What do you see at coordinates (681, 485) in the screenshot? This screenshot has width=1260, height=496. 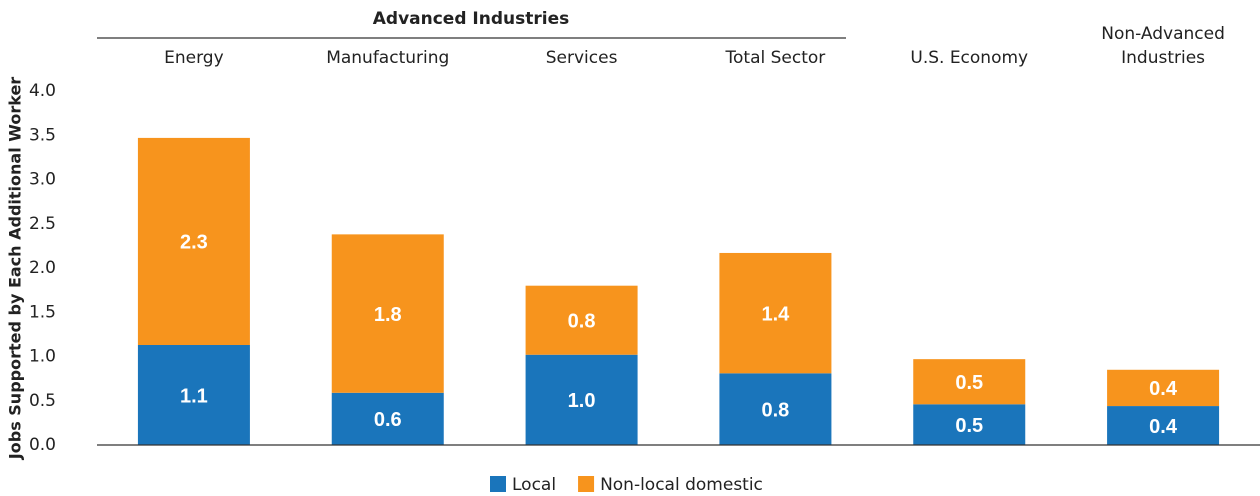 I see `legend-label: Non-local domestic` at bounding box center [681, 485].